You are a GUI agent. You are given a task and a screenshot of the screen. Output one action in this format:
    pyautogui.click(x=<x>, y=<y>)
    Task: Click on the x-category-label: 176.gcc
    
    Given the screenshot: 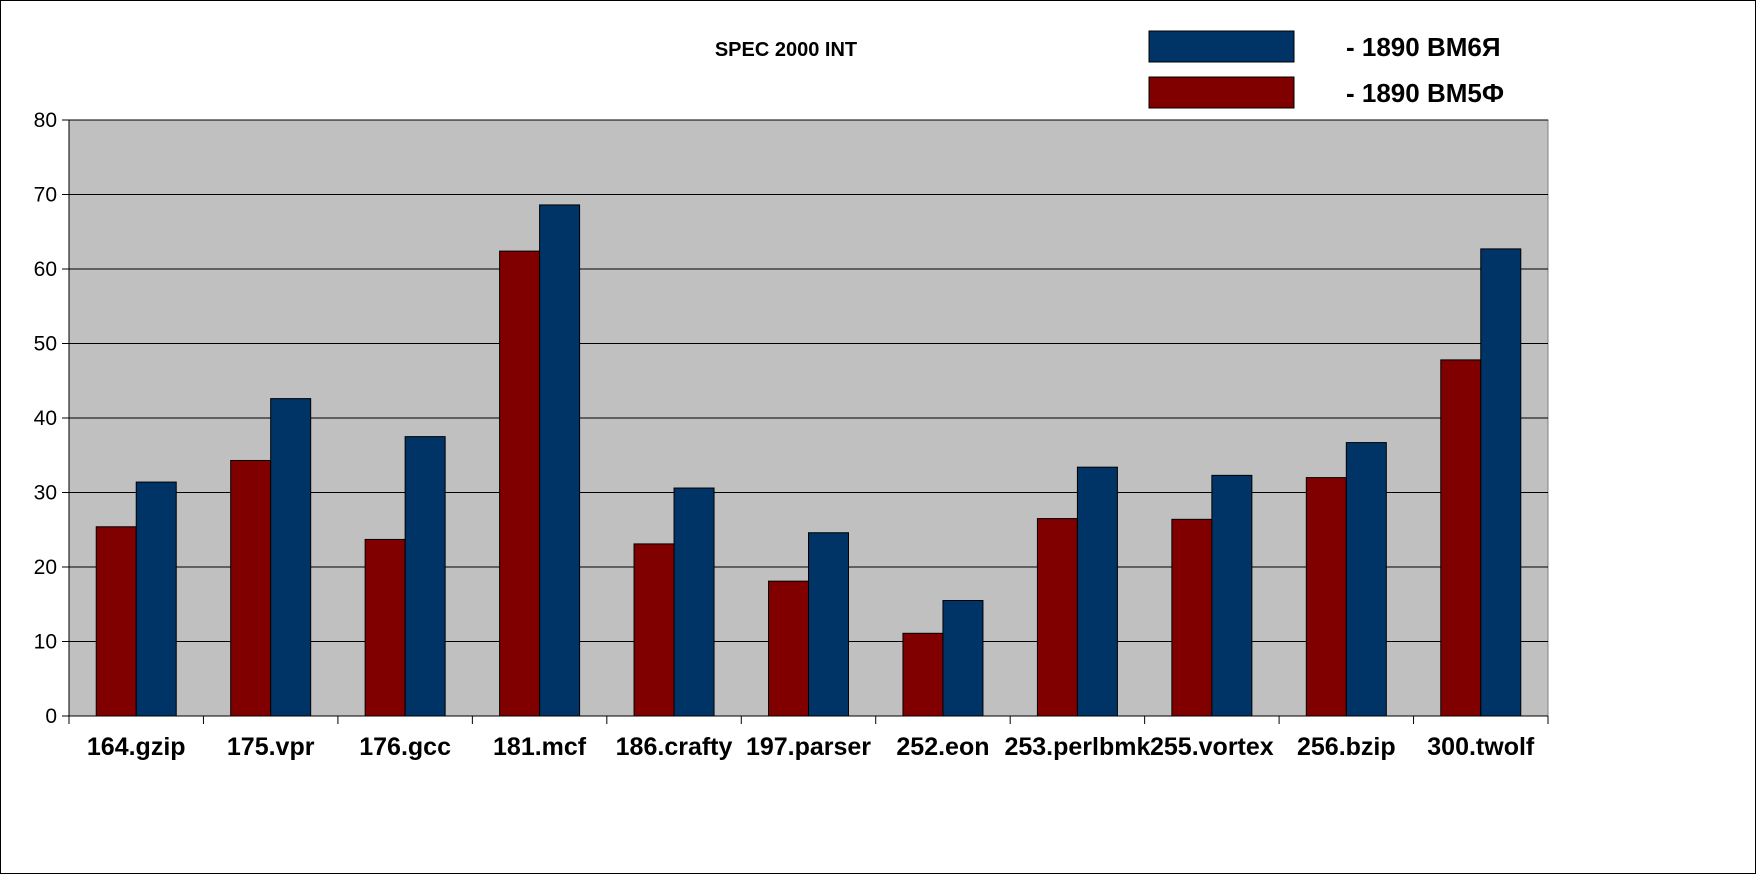 What is the action you would take?
    pyautogui.click(x=405, y=747)
    